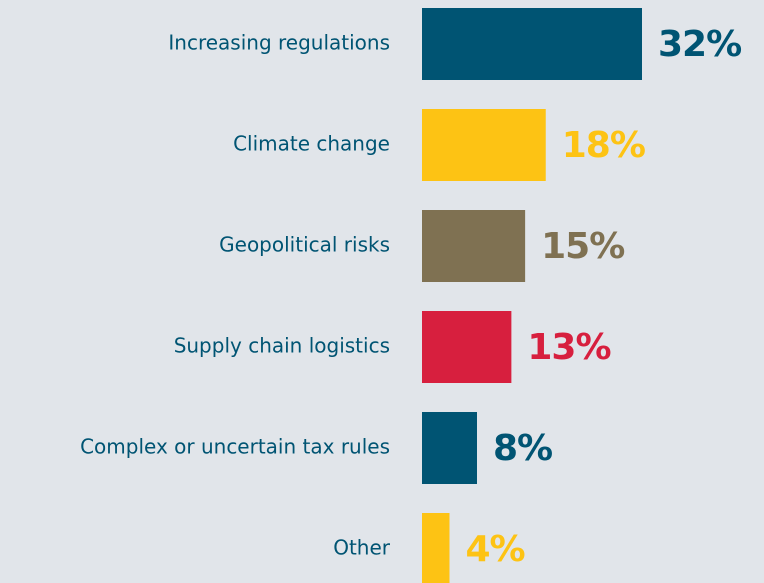 Image resolution: width=764 pixels, height=583 pixels. Describe the element at coordinates (362, 548) in the screenshot. I see `category-label: Other` at that location.